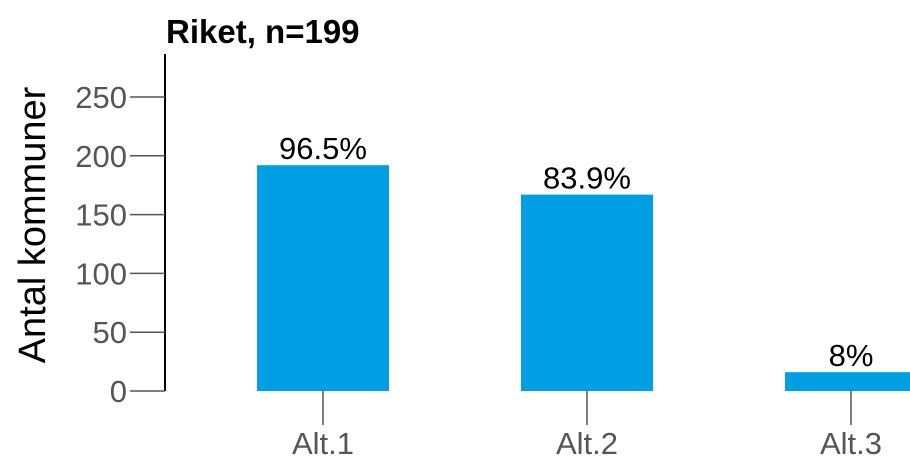  I want to click on bar-data-label: 96.5%, so click(323, 148).